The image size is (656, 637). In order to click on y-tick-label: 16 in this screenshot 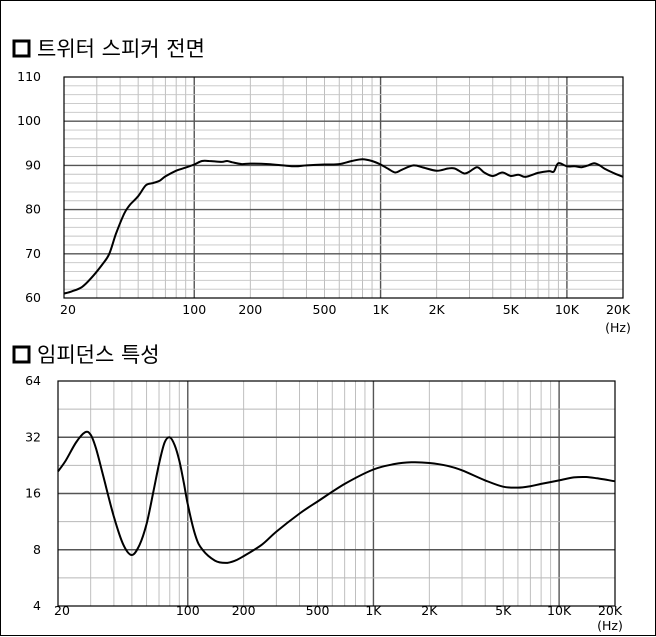, I will do `click(33, 493)`.